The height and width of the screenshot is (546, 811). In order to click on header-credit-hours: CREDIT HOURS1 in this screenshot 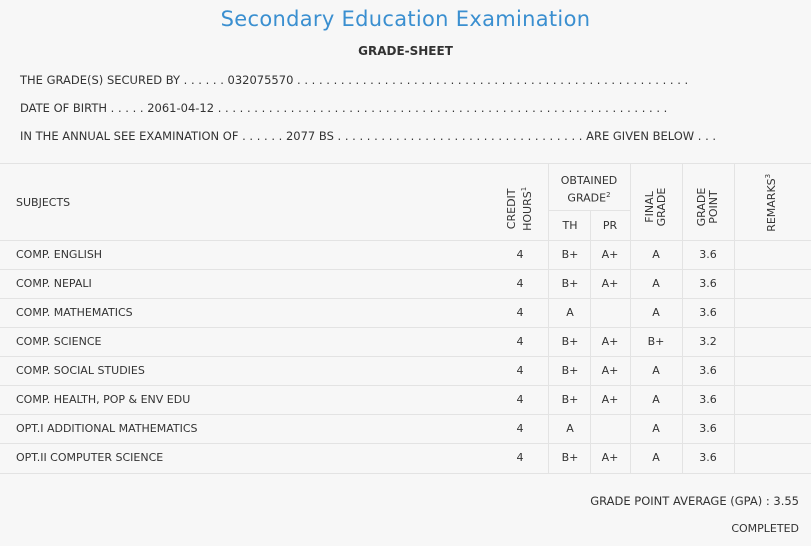, I will do `click(519, 209)`.